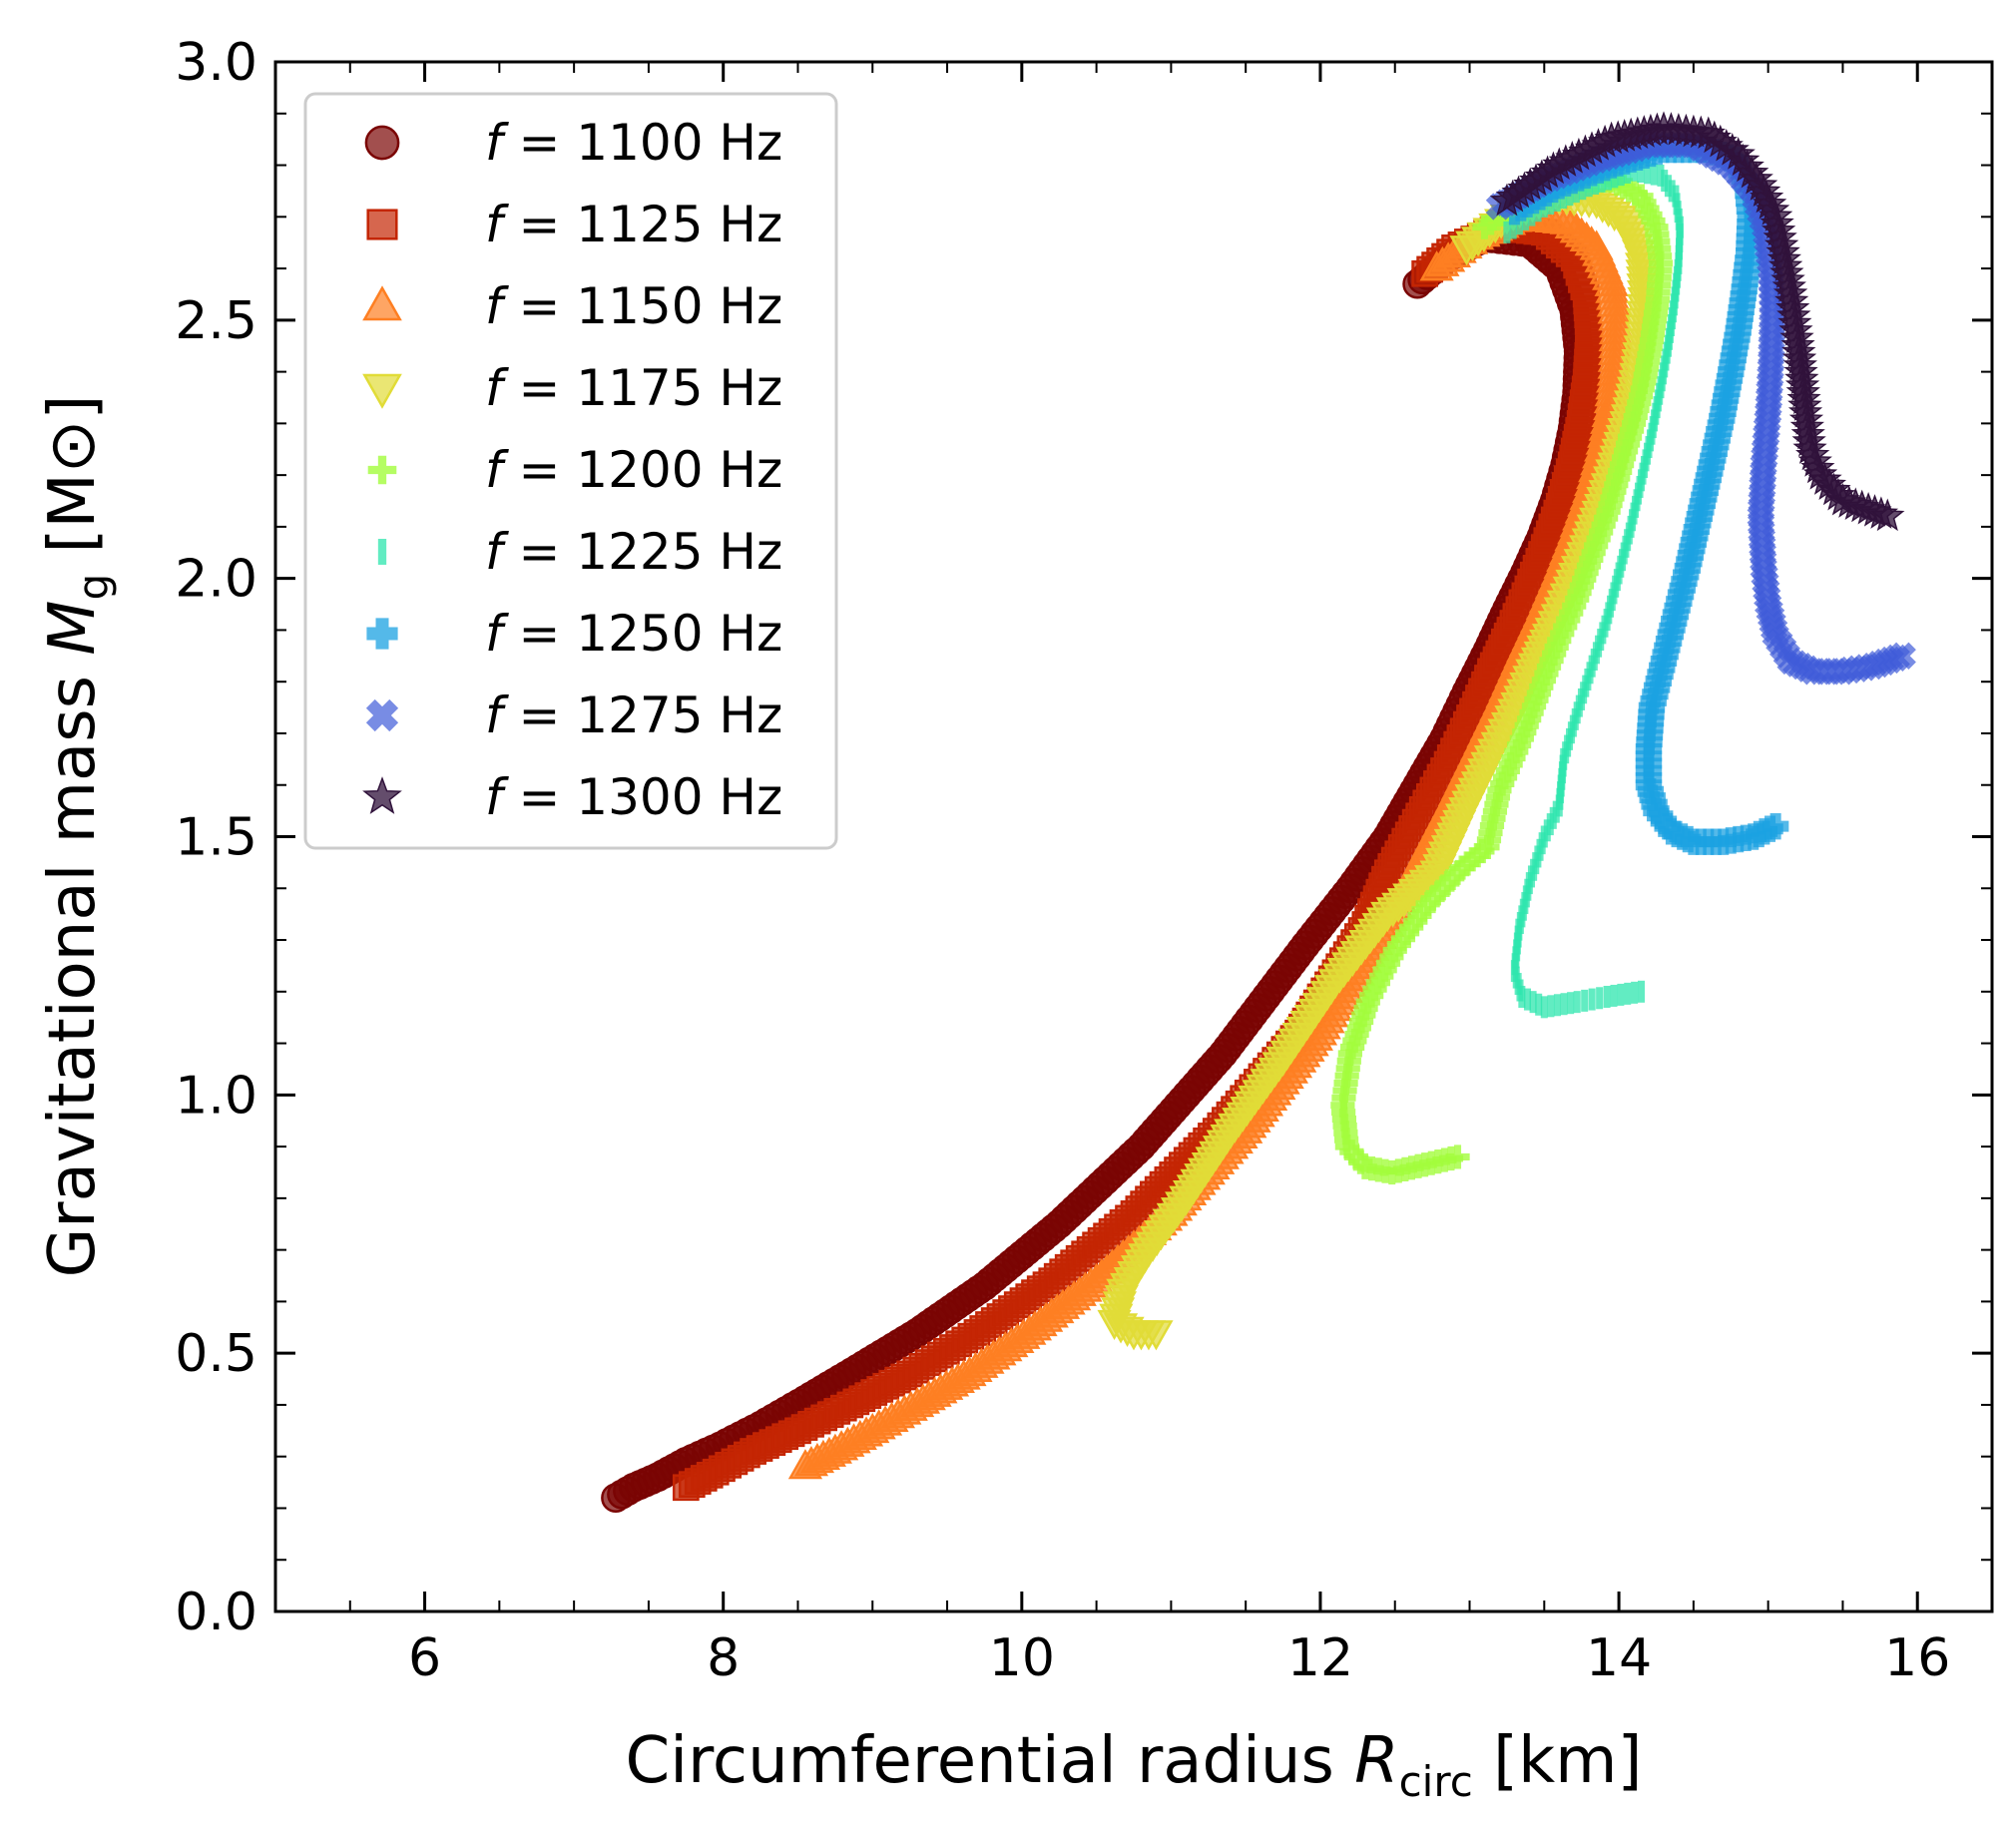 The width and height of the screenshot is (2016, 1828). I want to click on legend-entry: f = 1175 Hz, so click(572, 388).